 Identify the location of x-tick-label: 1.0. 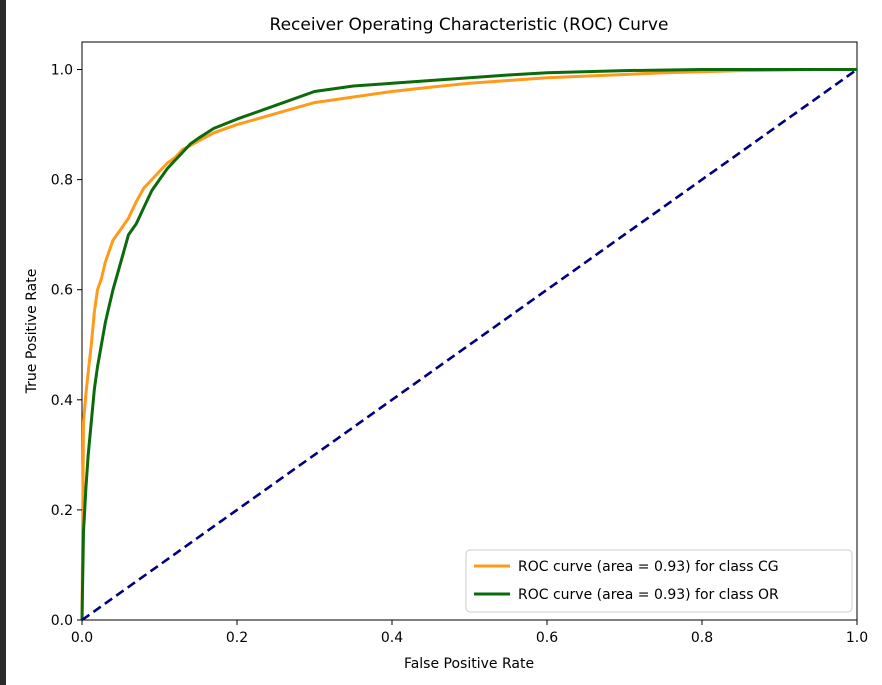
(857, 638).